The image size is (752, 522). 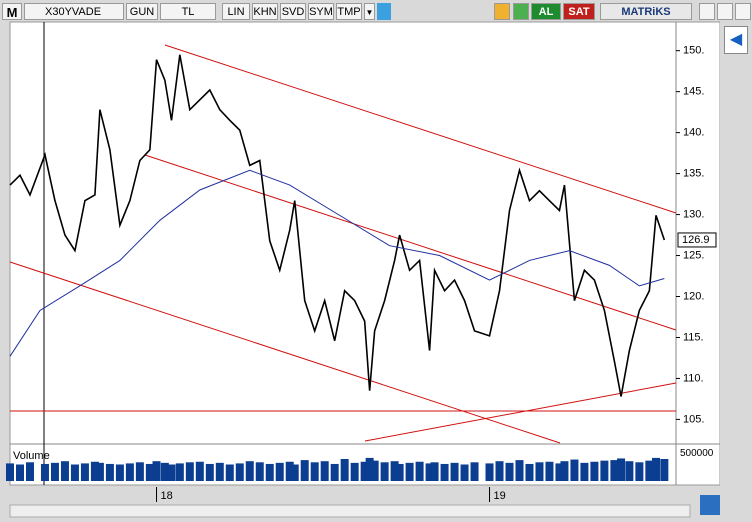 I want to click on toolbar-button: KHN, so click(x=265, y=11).